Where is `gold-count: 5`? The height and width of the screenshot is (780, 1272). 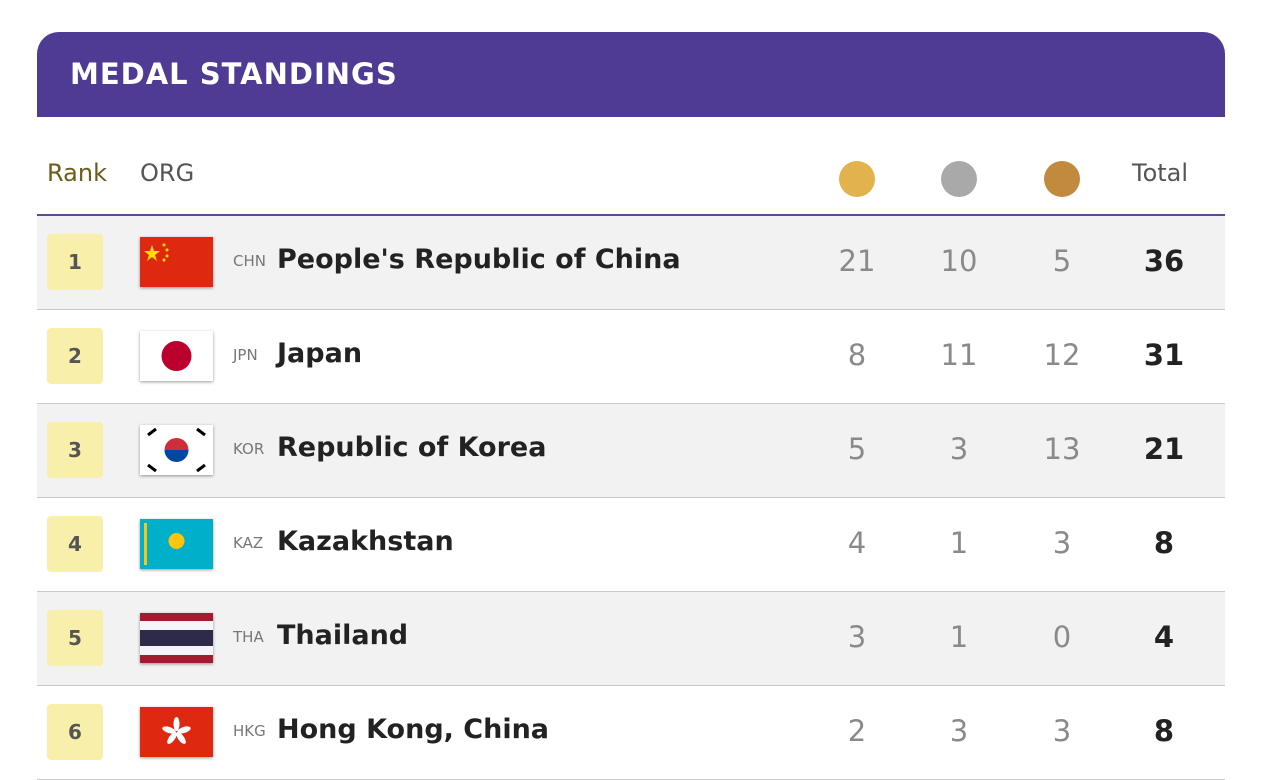
gold-count: 5 is located at coordinates (857, 449).